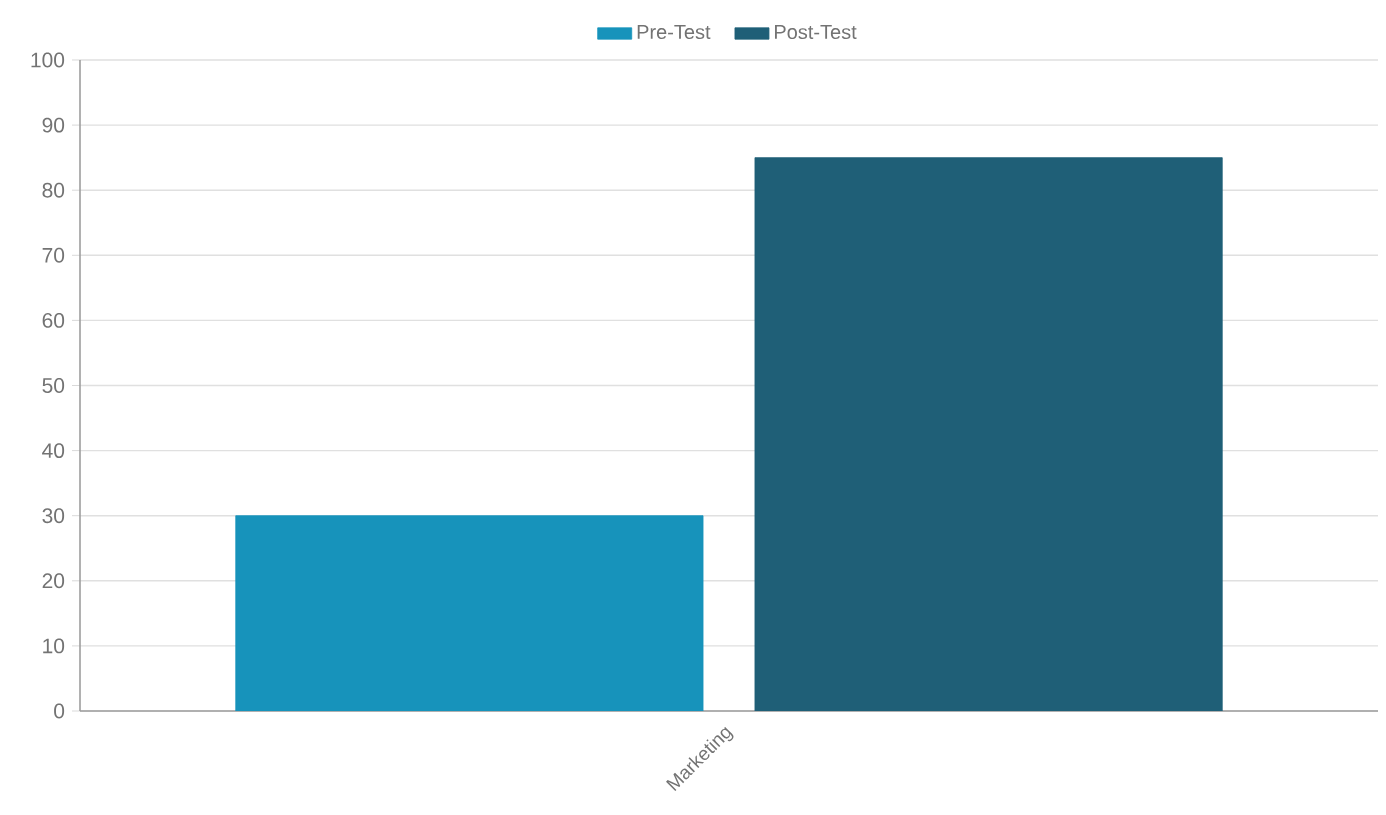 This screenshot has height=815, width=1386. What do you see at coordinates (674, 32) in the screenshot?
I see `legend-label: Pre-Test` at bounding box center [674, 32].